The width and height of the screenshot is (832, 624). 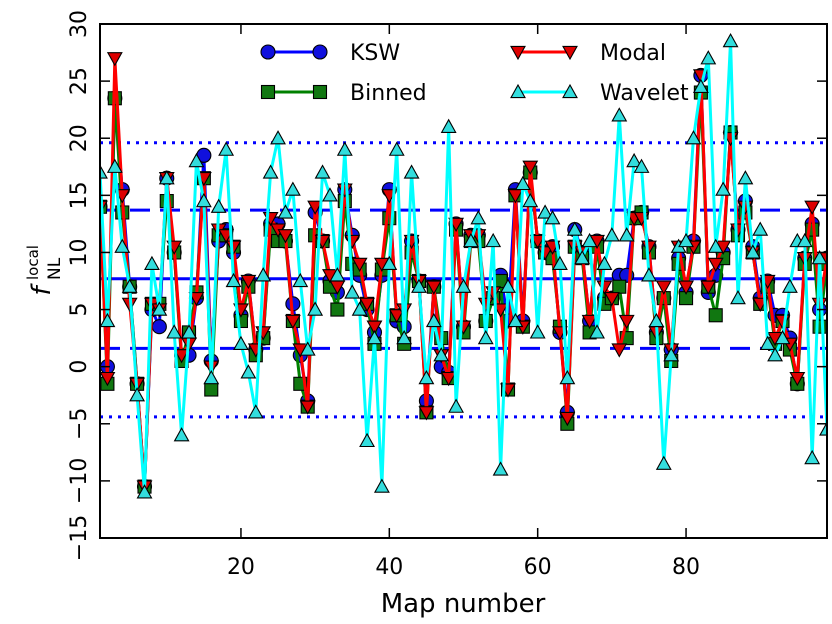 What do you see at coordinates (538, 567) in the screenshot?
I see `x-tick-label-60: 60` at bounding box center [538, 567].